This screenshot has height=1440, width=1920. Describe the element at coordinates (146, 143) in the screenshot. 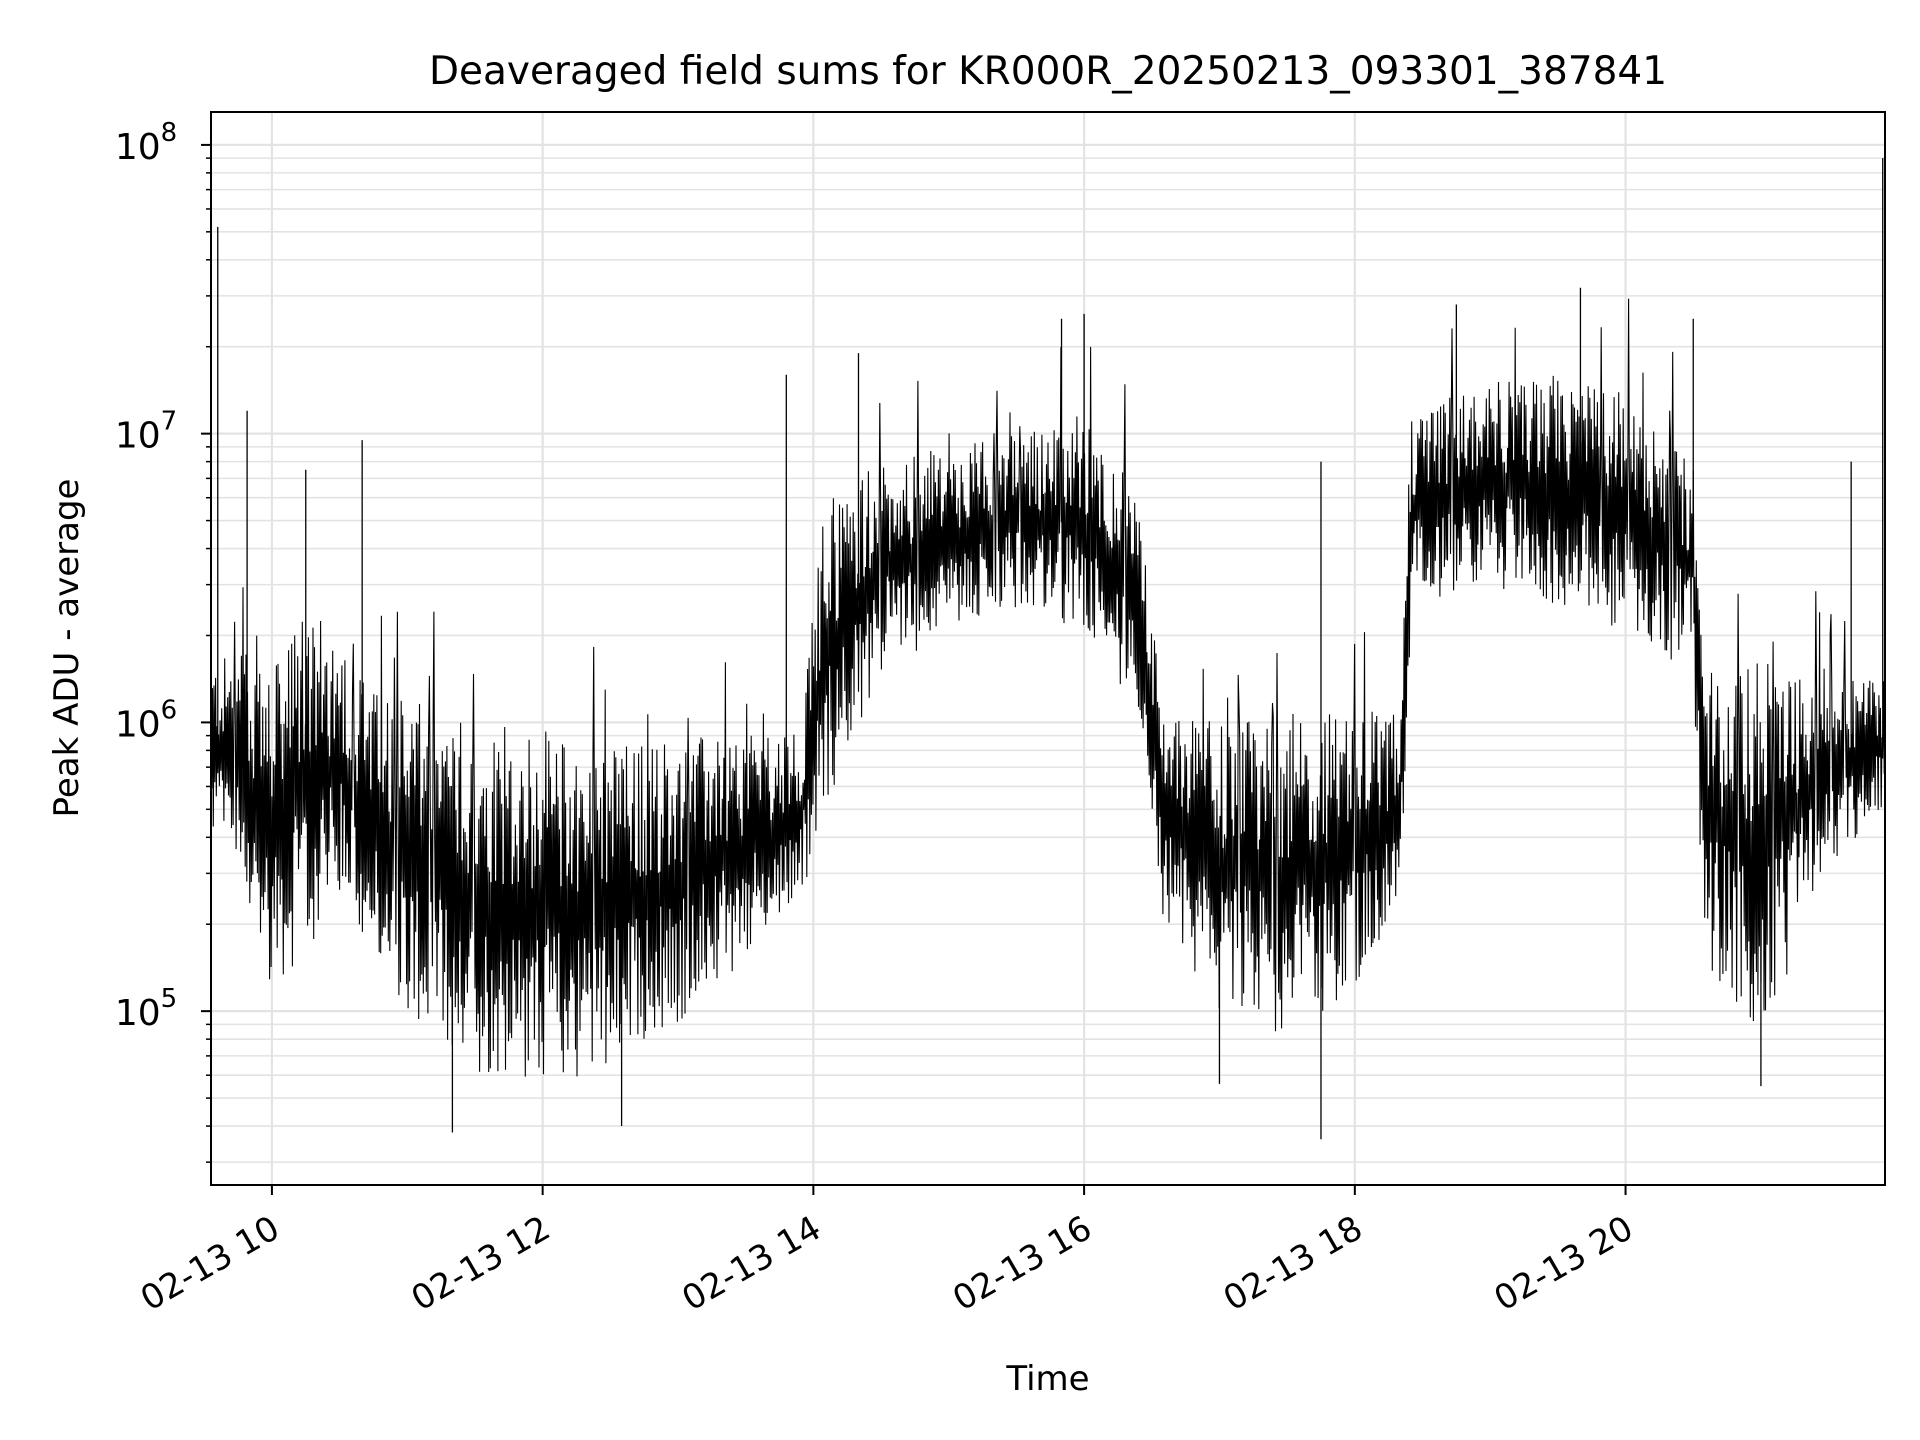

I see `y-tick-label: 10⁸` at that location.